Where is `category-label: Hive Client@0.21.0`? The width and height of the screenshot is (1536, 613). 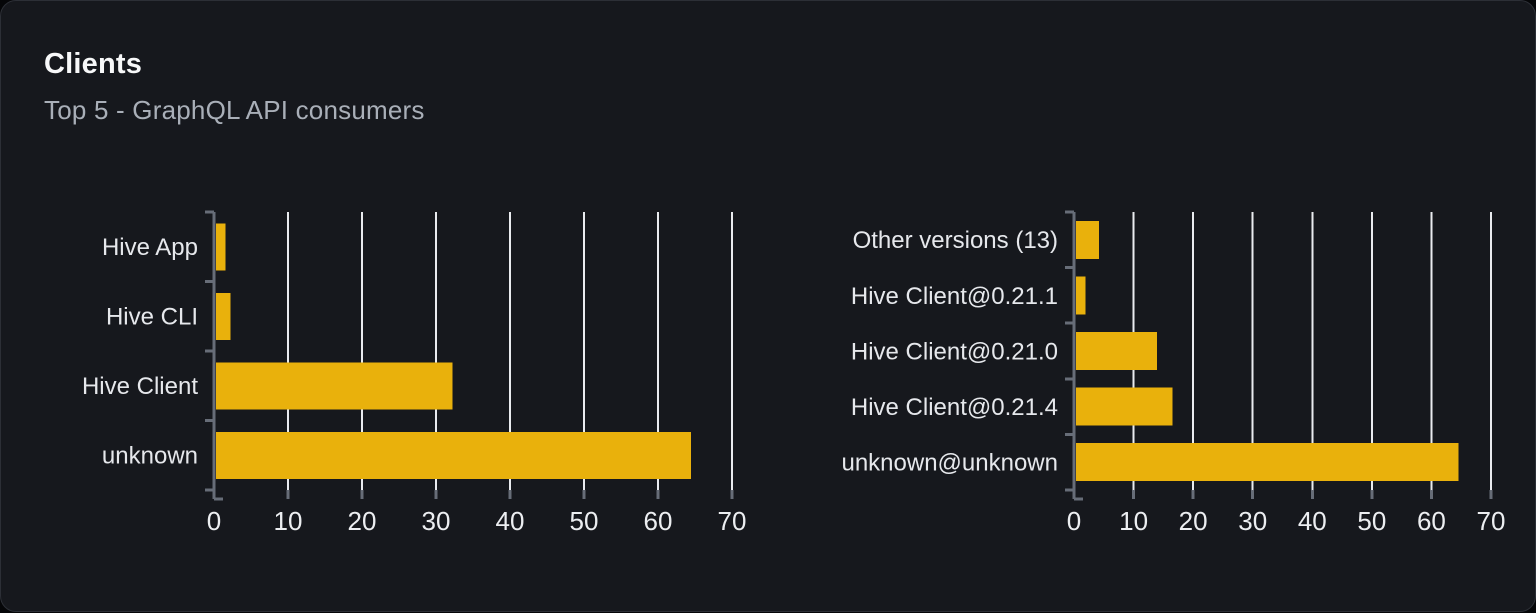
category-label: Hive Client@0.21.0 is located at coordinates (954, 351).